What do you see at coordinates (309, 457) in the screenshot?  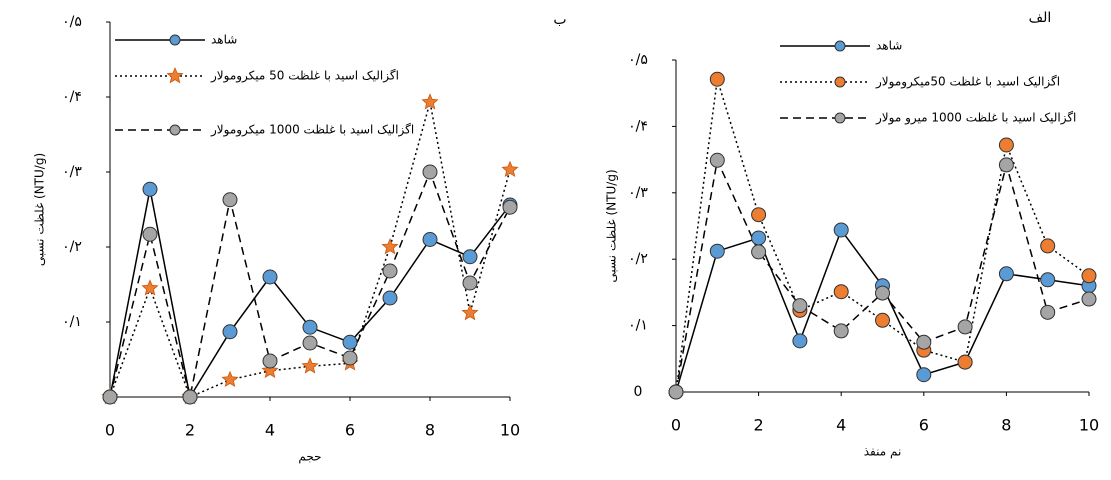 I see `x-axis-label: حجم` at bounding box center [309, 457].